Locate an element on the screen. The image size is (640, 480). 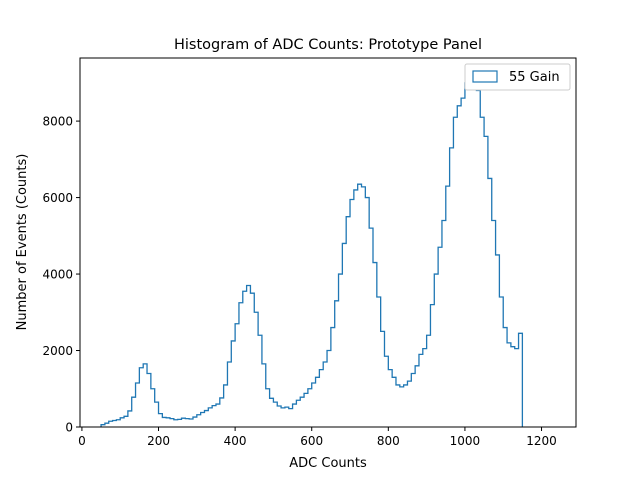
legend-label-55-gain: 55 Gain is located at coordinates (534, 77).